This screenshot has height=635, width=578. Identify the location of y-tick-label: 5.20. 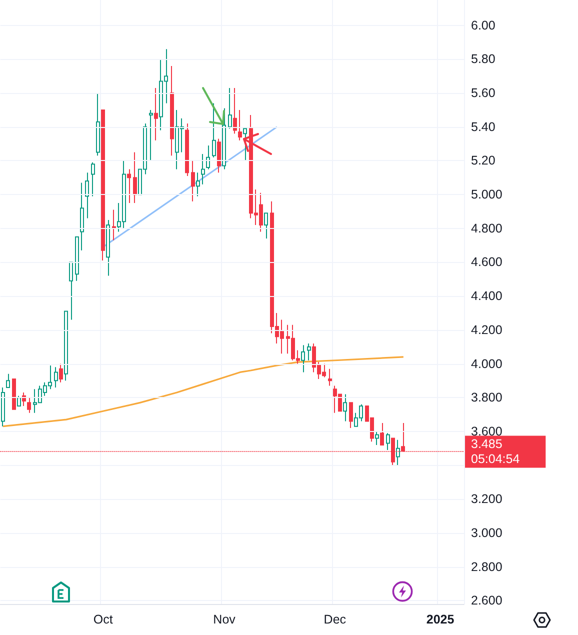
(483, 161).